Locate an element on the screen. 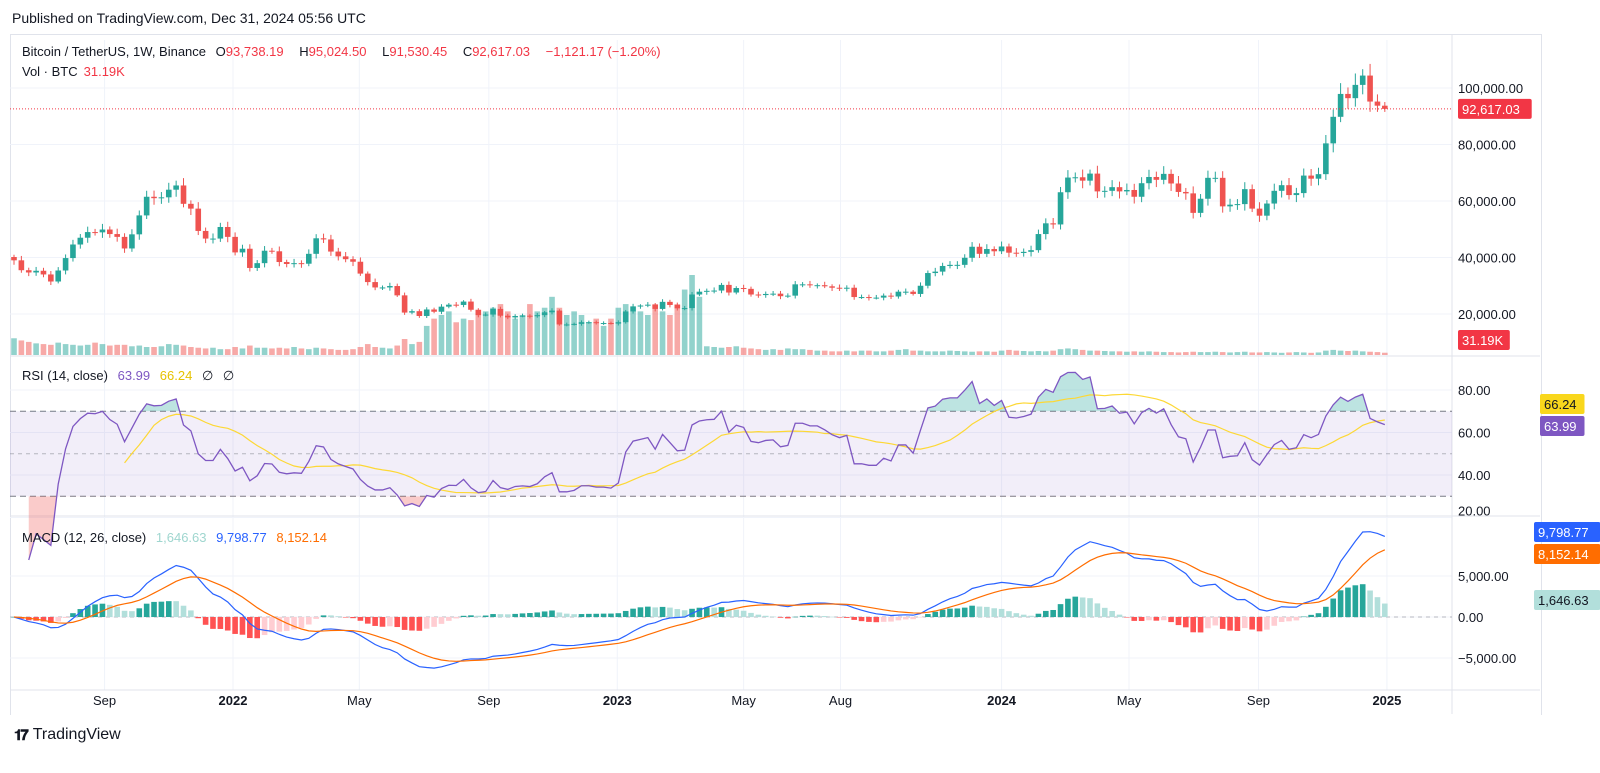 This screenshot has height=773, width=1600. rsi-tick-label: 40.00 is located at coordinates (1474, 475).